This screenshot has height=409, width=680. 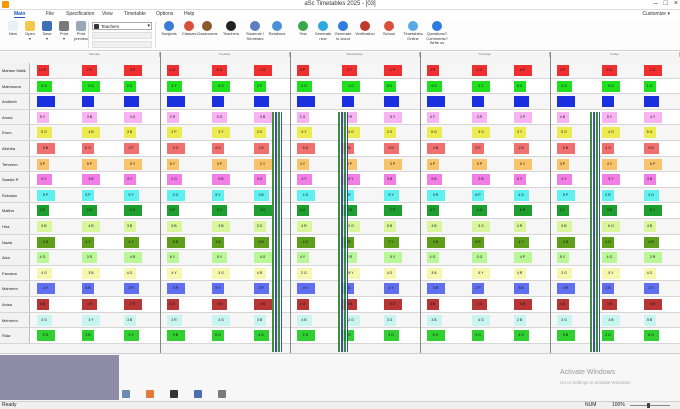 What do you see at coordinates (47, 35) in the screenshot?
I see `save-button: Save ▾` at bounding box center [47, 35].